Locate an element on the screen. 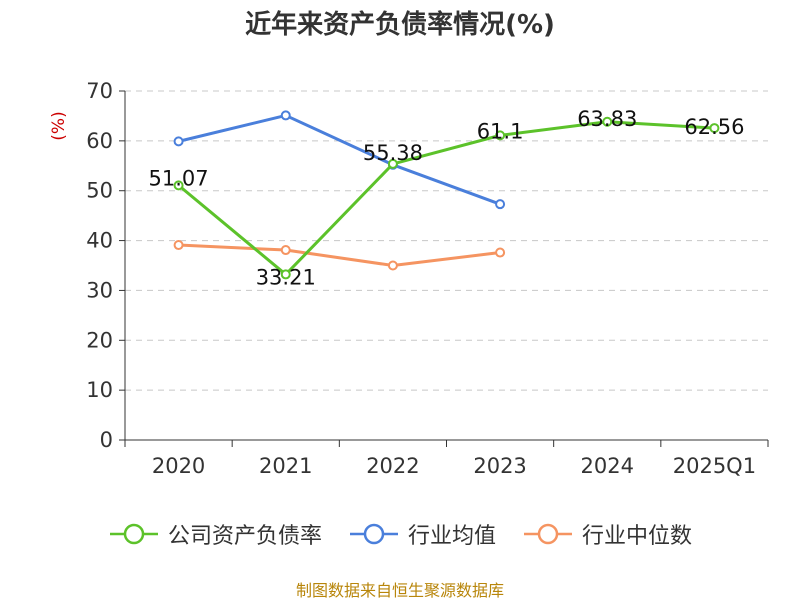 The image size is (800, 601). y-tick-label: 10 is located at coordinates (99, 390).